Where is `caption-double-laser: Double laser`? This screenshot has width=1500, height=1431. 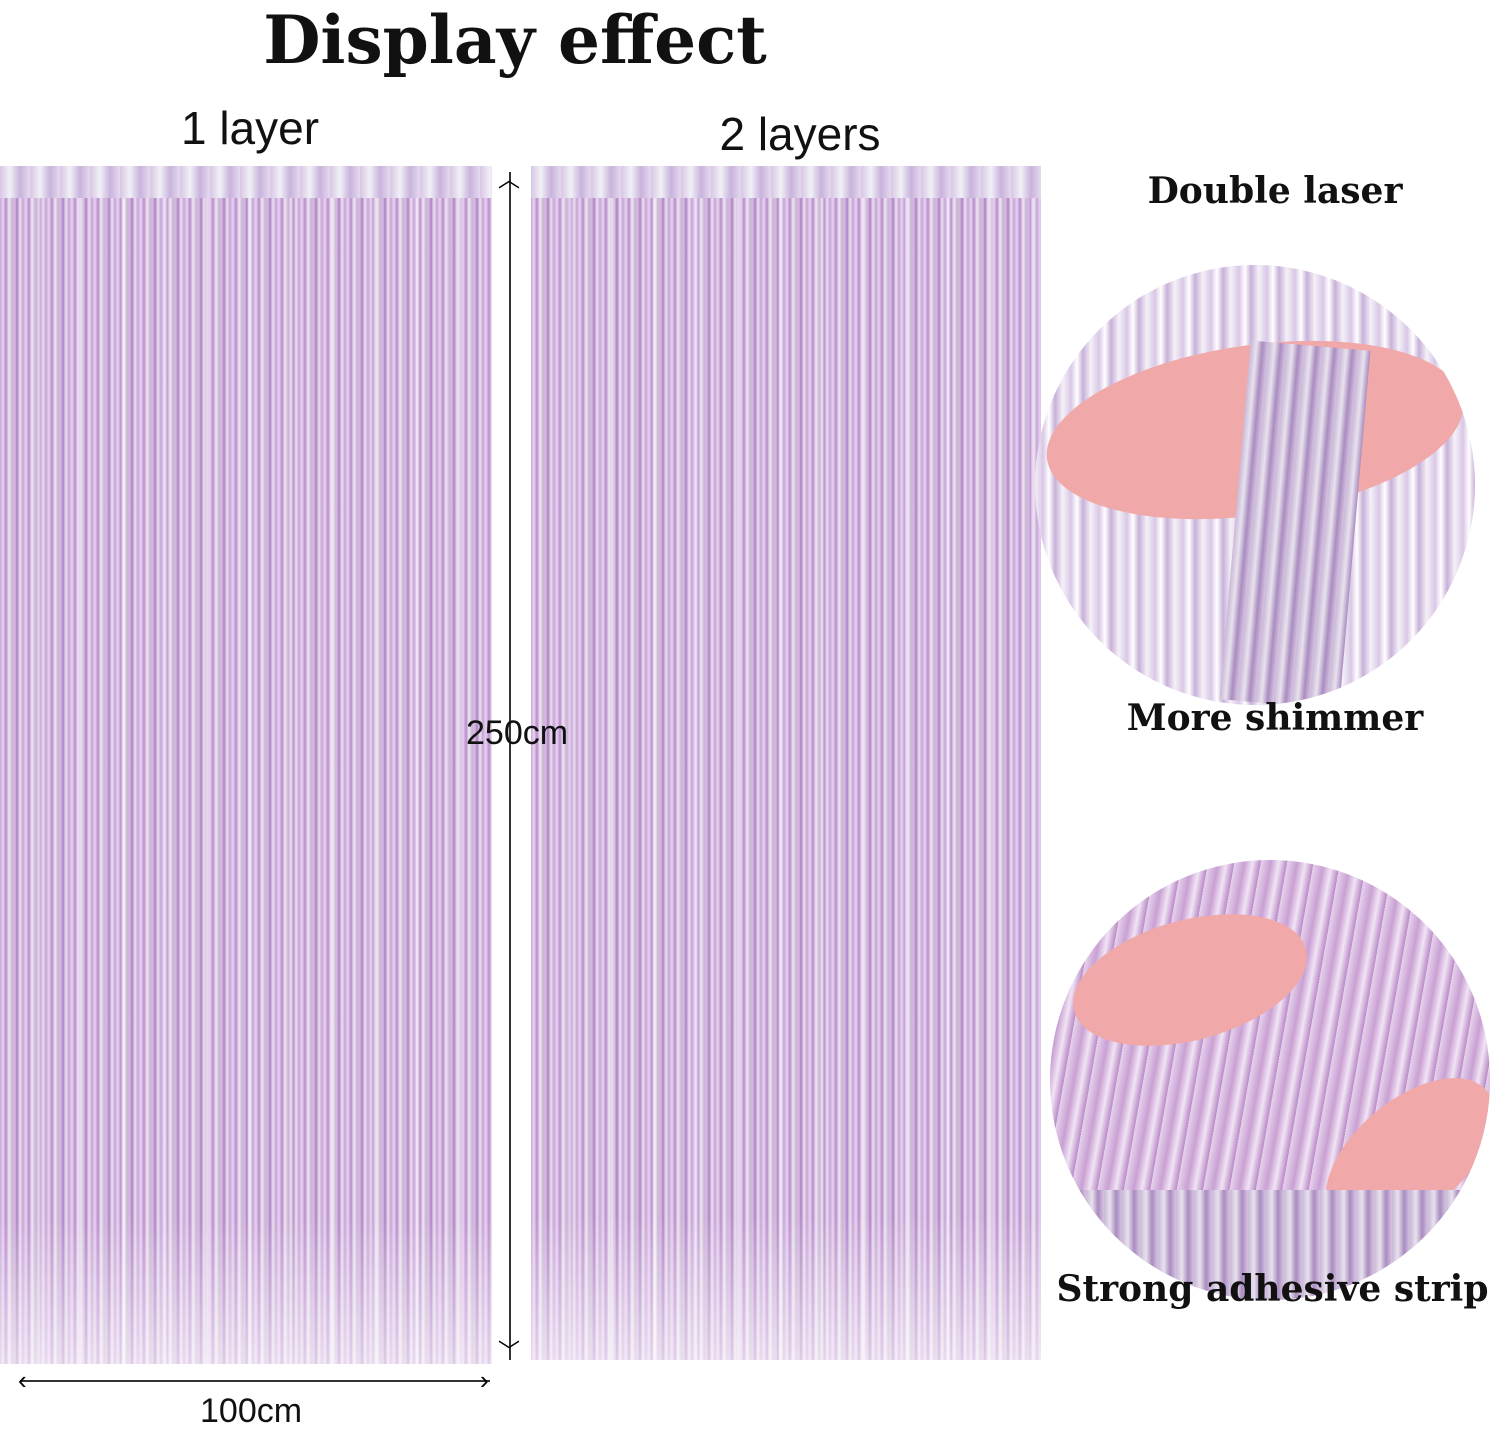 caption-double-laser: Double laser is located at coordinates (1275, 191).